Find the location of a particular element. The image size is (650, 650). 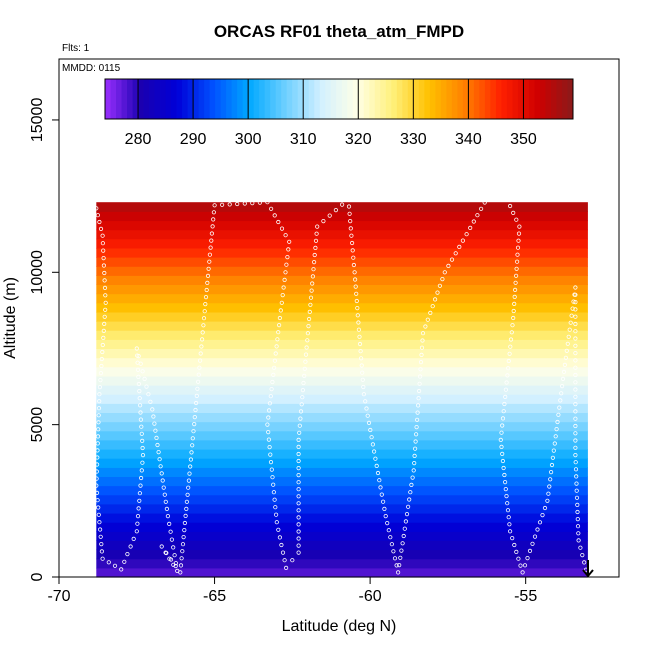

x-tick-label: -65 is located at coordinates (214, 596).